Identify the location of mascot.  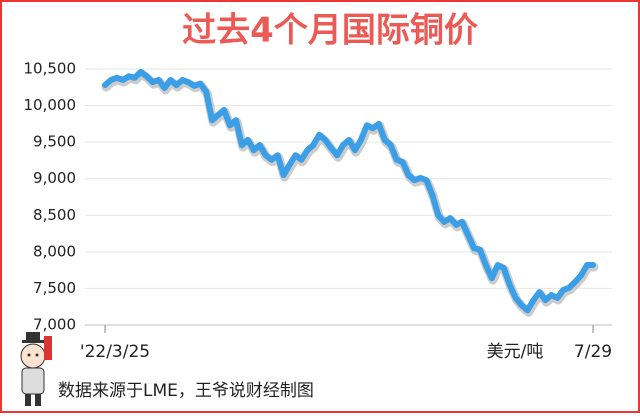
(36, 369).